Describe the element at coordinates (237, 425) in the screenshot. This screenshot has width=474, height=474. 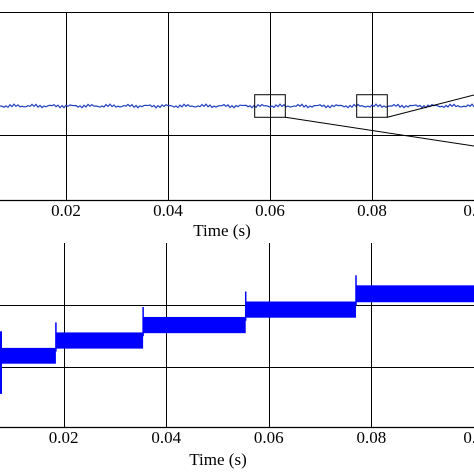
I see `bottom-frame` at that location.